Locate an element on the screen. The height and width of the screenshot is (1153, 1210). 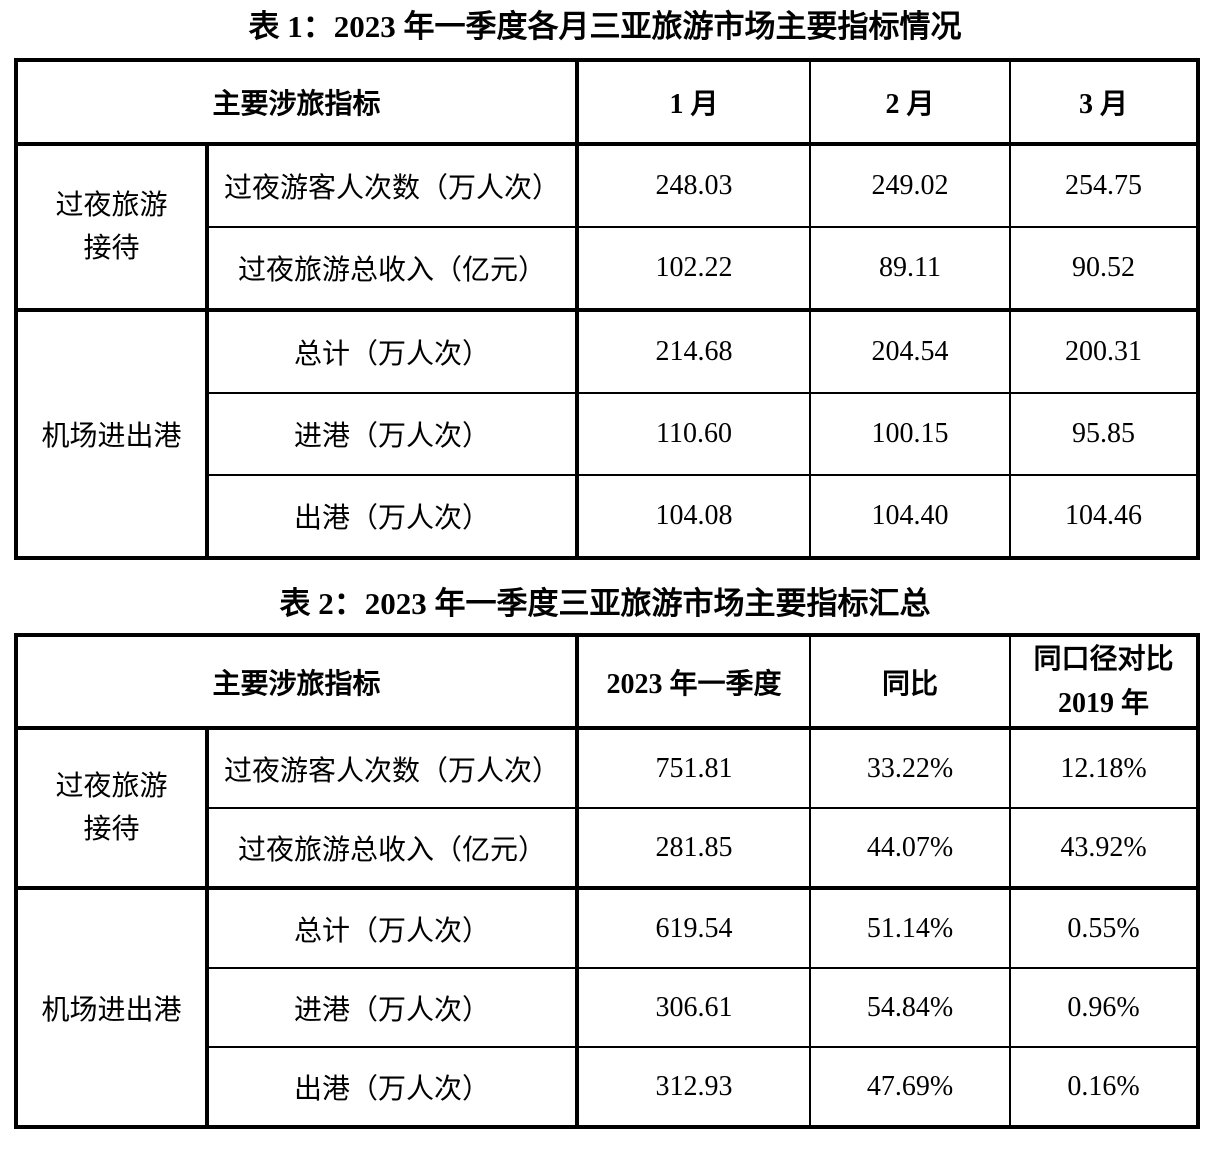
table-row: 过夜旅游总收入（亿元） 281.85 44.07% 43.92% is located at coordinates (608, 848).